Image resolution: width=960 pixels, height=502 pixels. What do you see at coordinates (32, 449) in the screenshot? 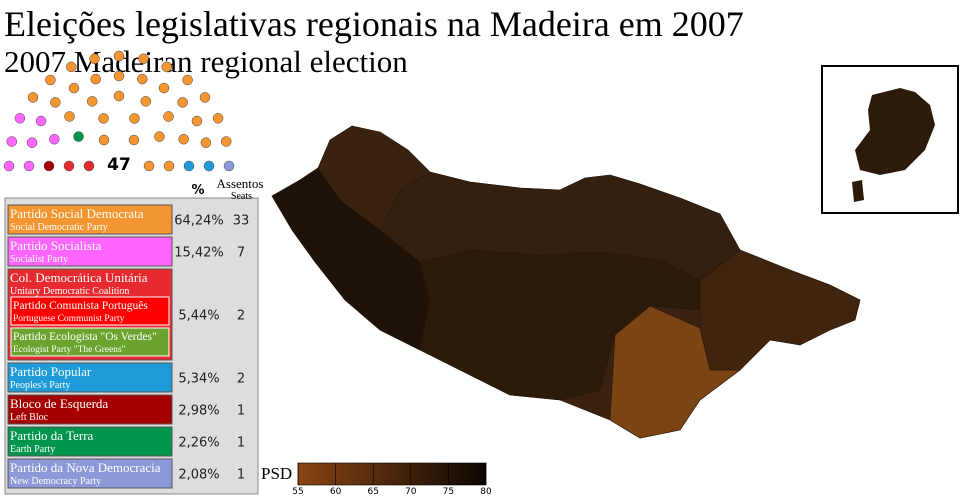
I see `party-name-en: Earth Party` at bounding box center [32, 449].